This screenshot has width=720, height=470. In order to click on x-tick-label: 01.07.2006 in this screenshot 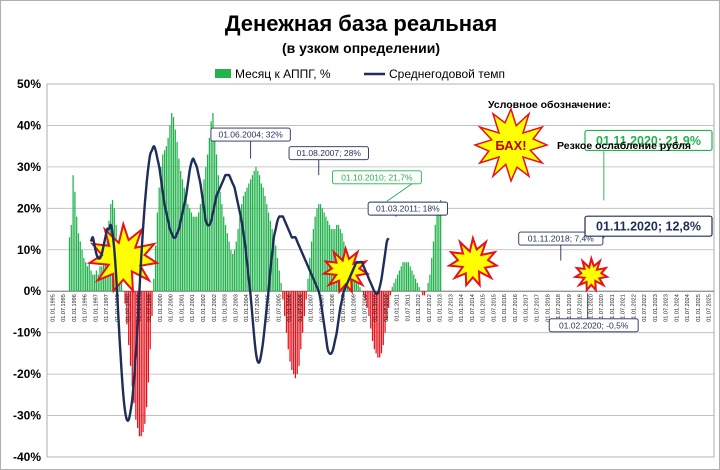, I will do `click(301, 308)`.